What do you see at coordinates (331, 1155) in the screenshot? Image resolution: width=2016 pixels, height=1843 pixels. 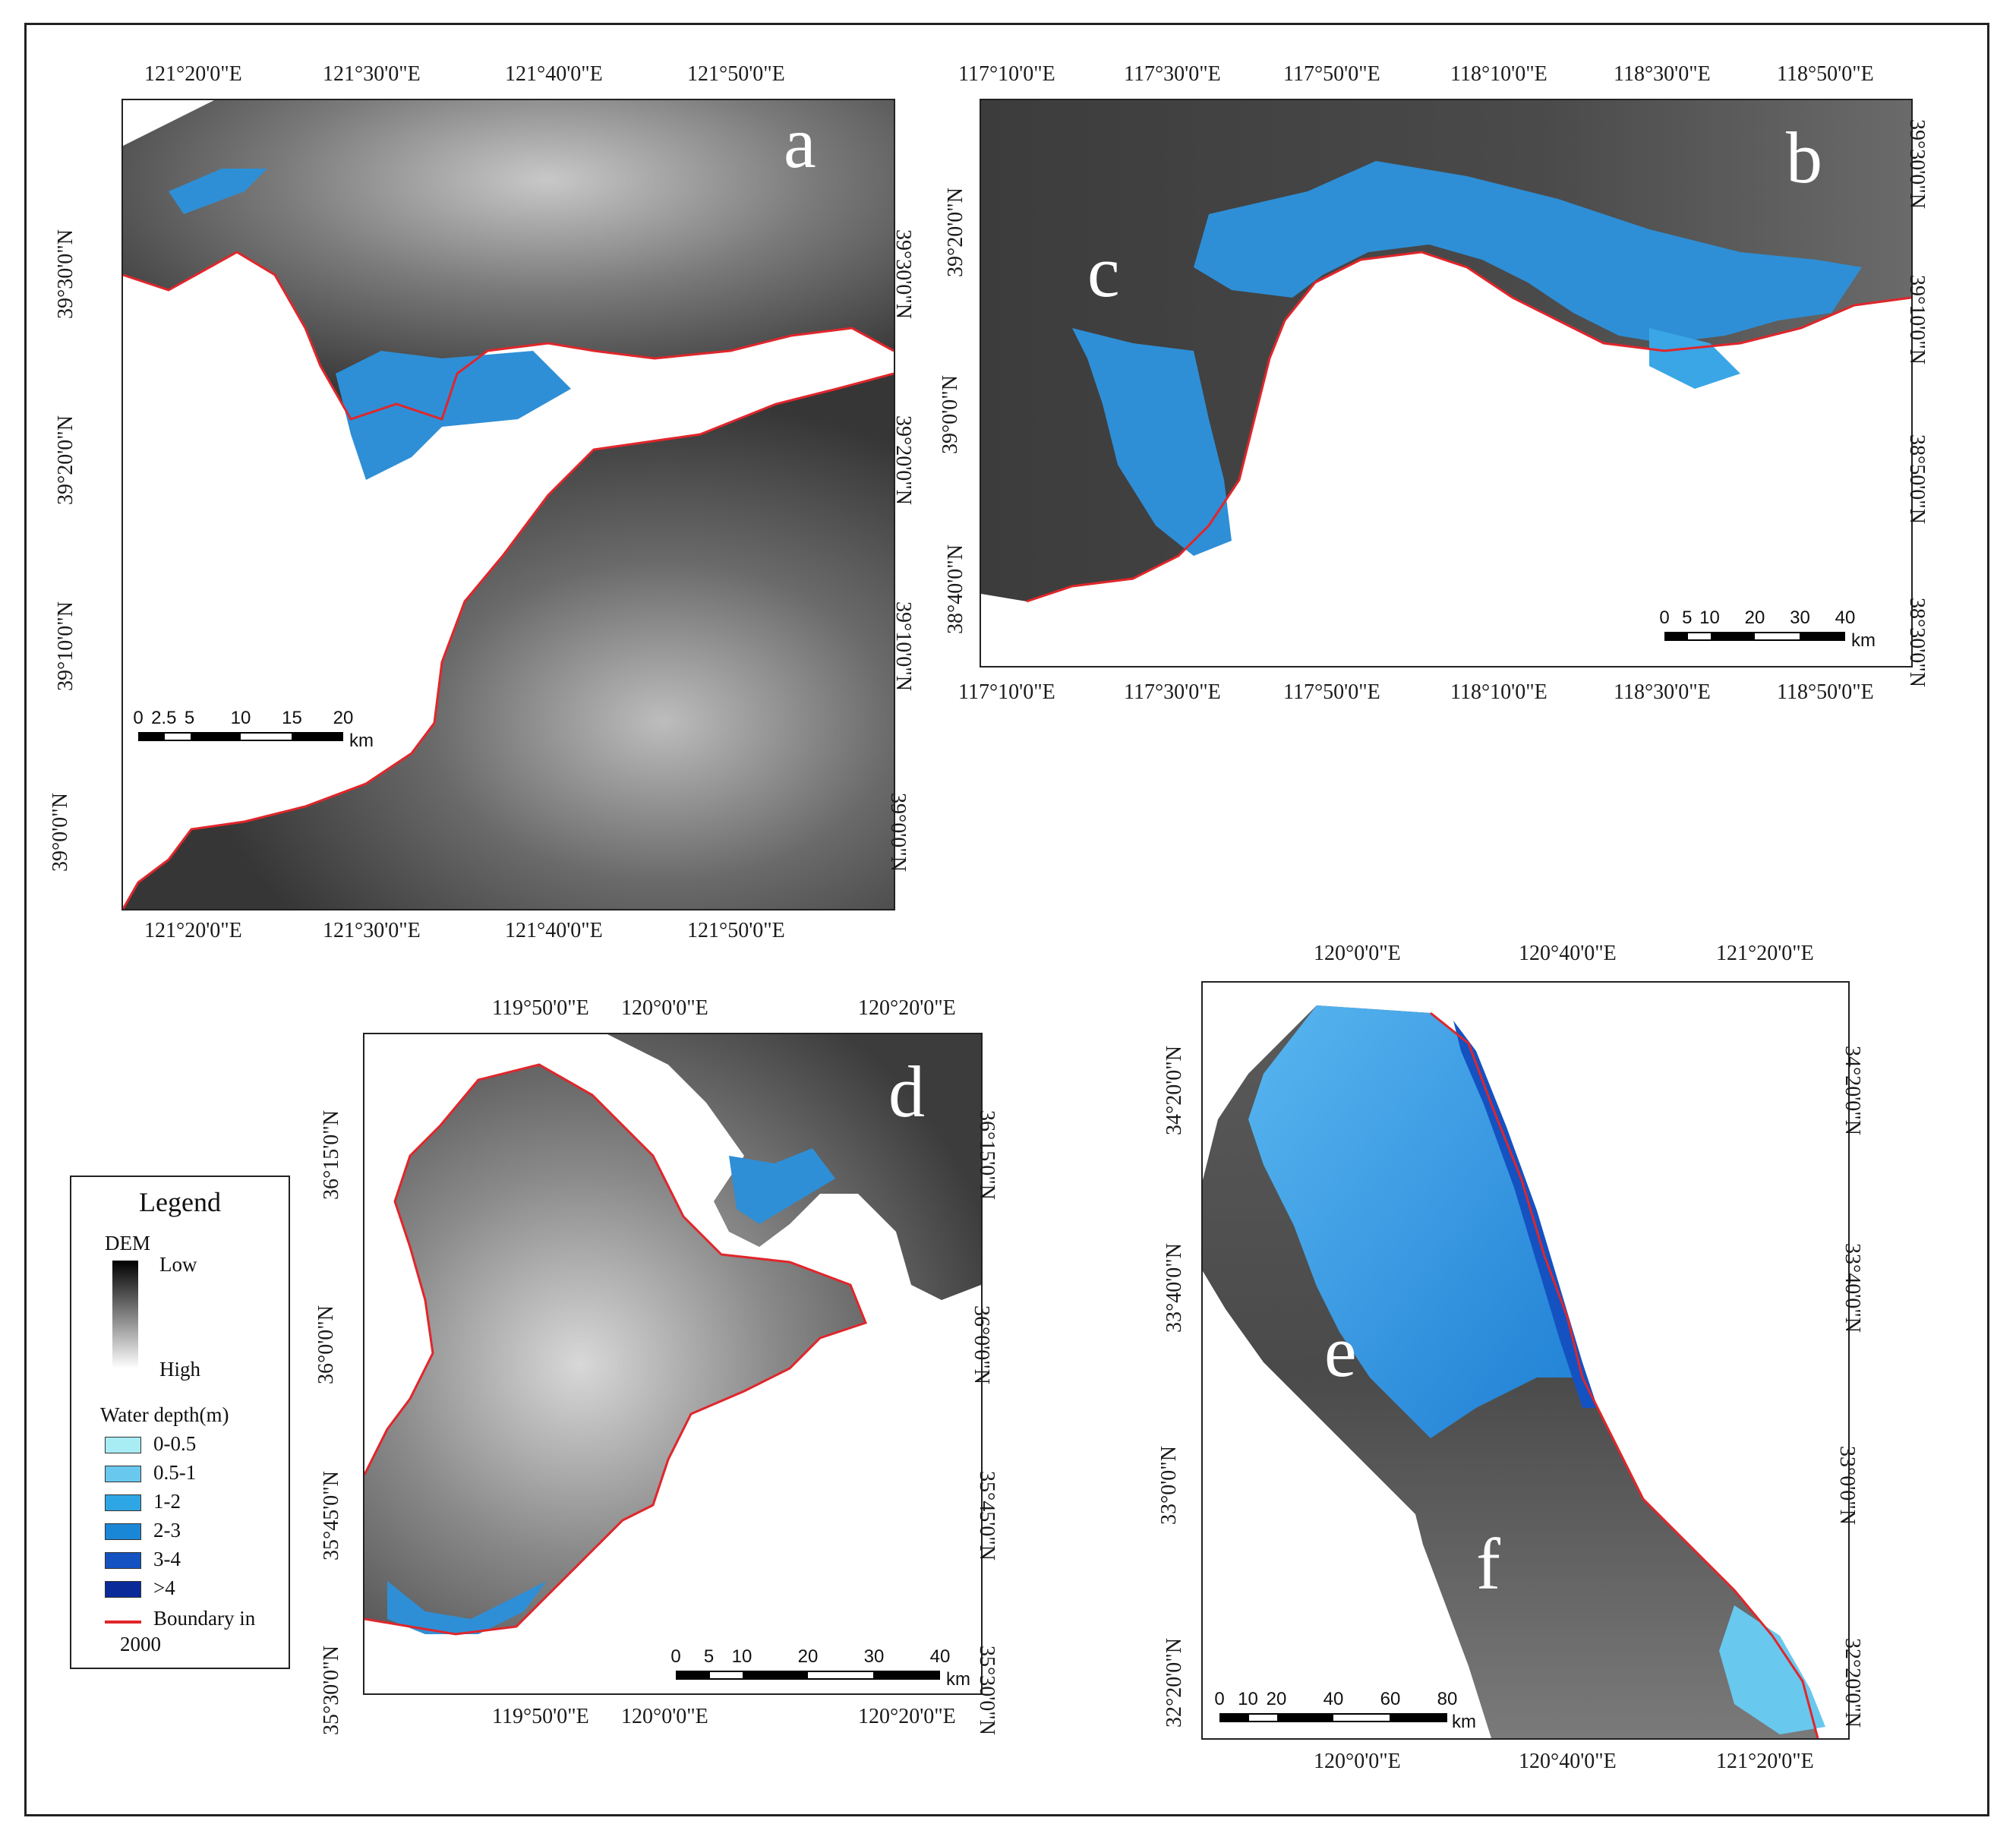 I see `panel-d-left-tick: 36°15'0"N` at bounding box center [331, 1155].